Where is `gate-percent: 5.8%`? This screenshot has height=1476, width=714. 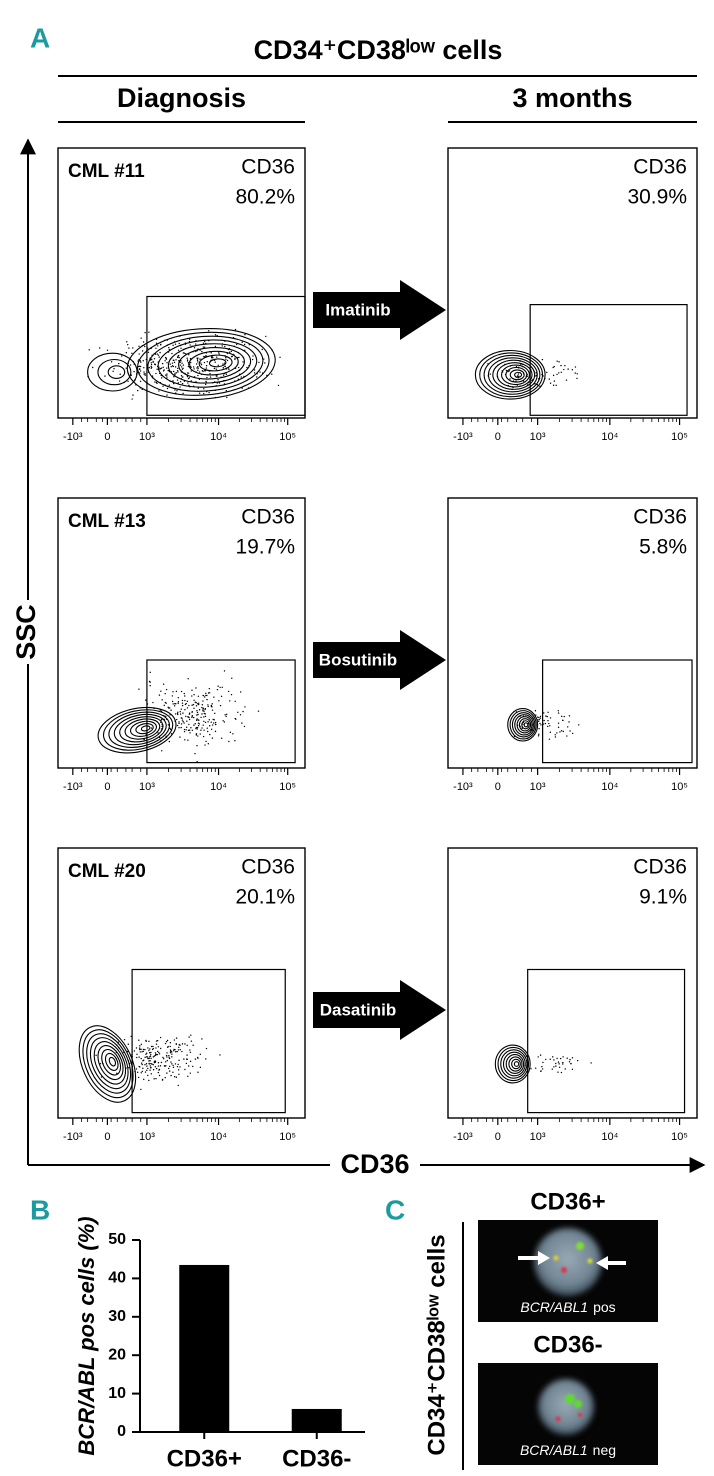
gate-percent: 5.8% is located at coordinates (663, 547).